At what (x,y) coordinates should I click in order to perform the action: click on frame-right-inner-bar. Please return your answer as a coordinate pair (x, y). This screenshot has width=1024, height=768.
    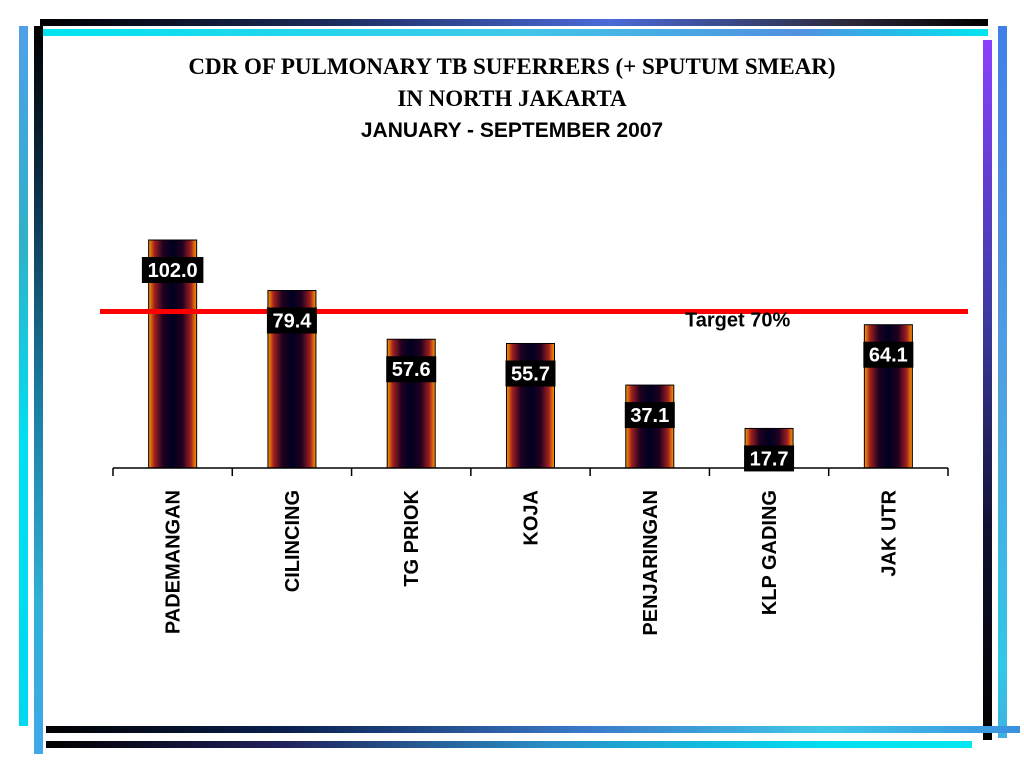
    Looking at the image, I should click on (987, 390).